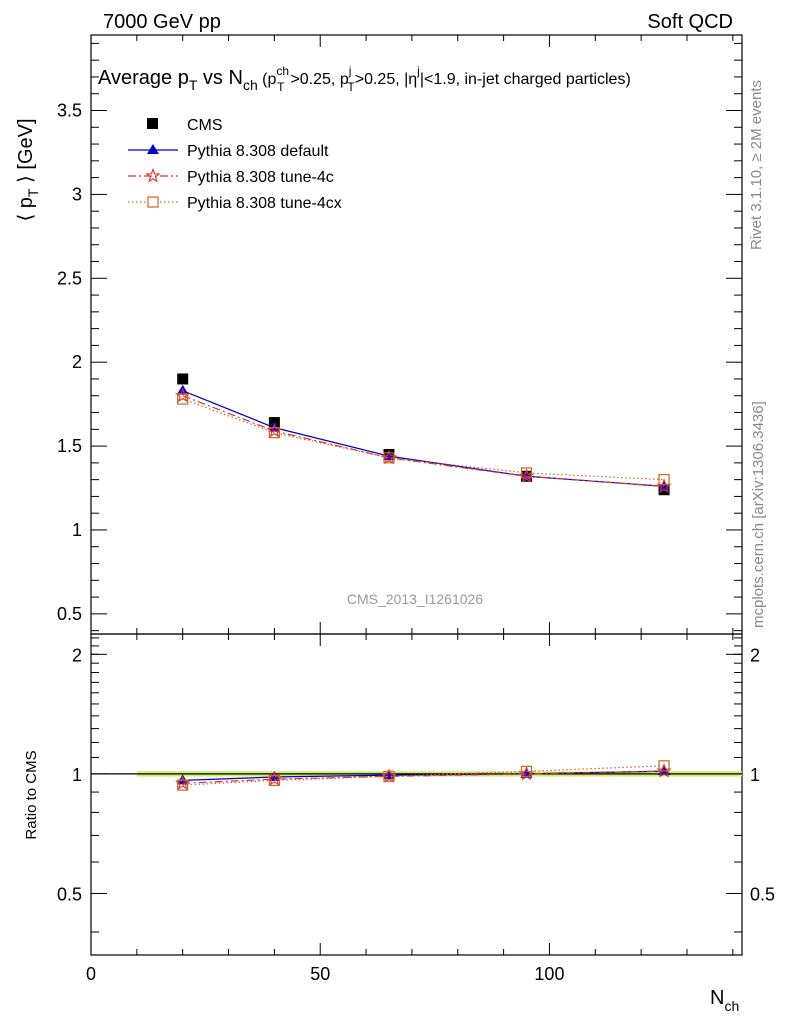 The width and height of the screenshot is (786, 1024). What do you see at coordinates (77, 655) in the screenshot?
I see `ratio-tick-label: 2` at bounding box center [77, 655].